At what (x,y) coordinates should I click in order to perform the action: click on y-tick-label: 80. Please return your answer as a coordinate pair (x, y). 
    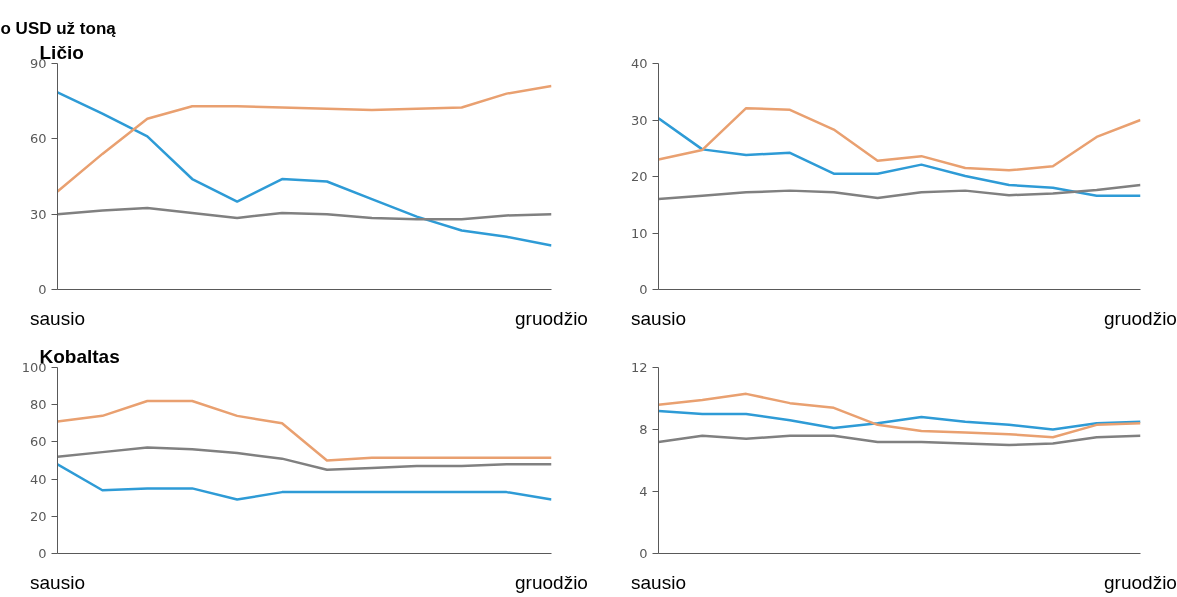
    Looking at the image, I should click on (38, 405).